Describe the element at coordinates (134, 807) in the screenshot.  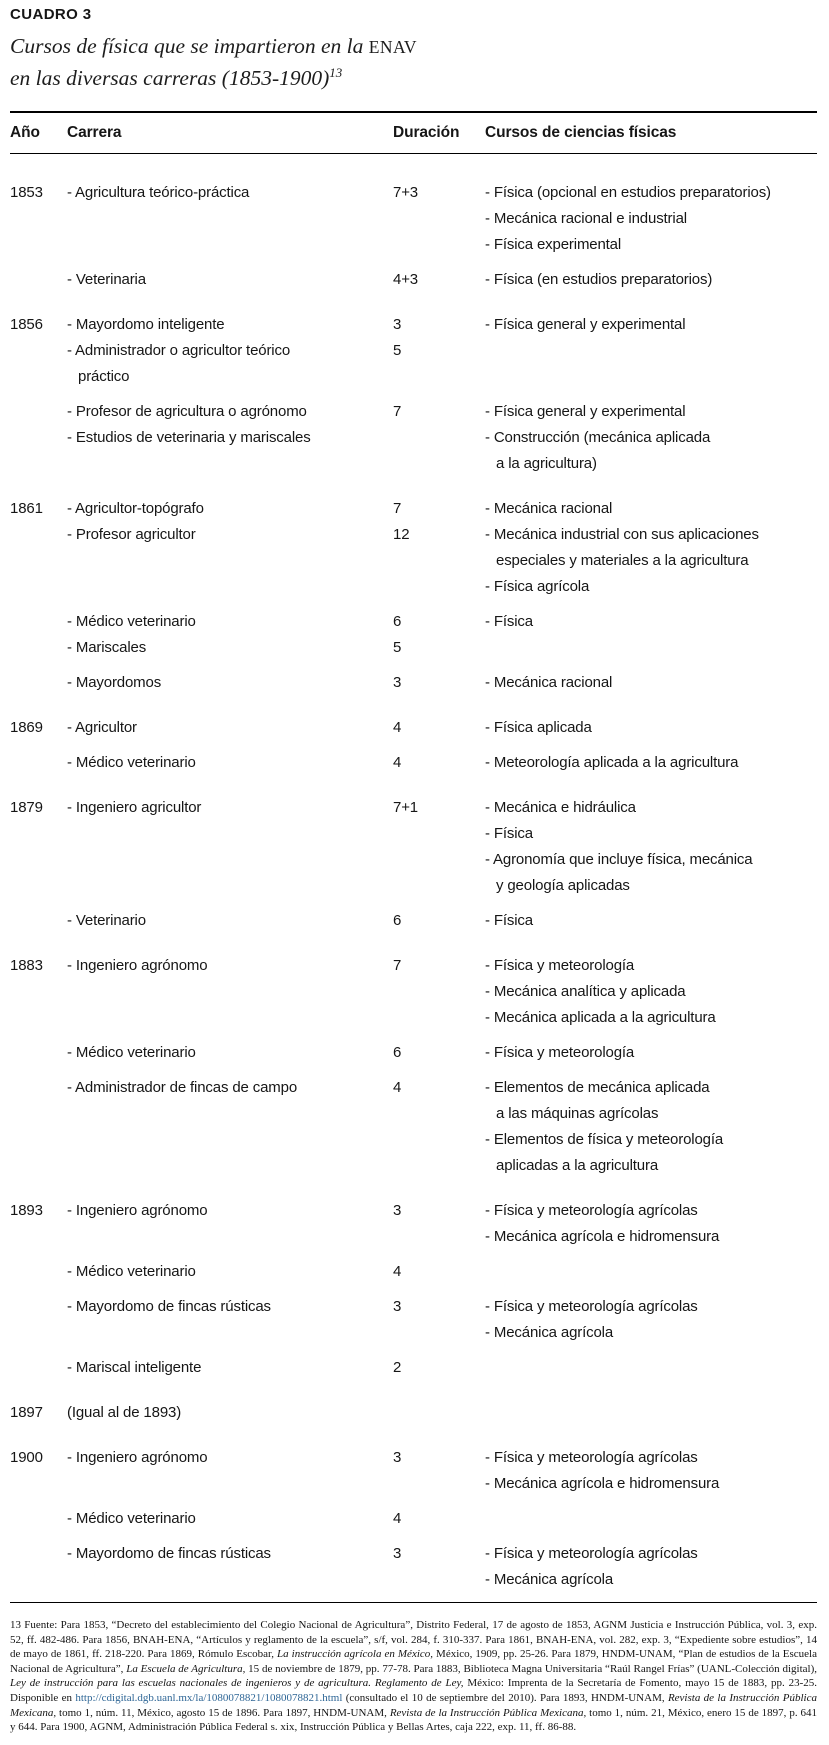
I see `career-cell: - Ingeniero agricultor` at that location.